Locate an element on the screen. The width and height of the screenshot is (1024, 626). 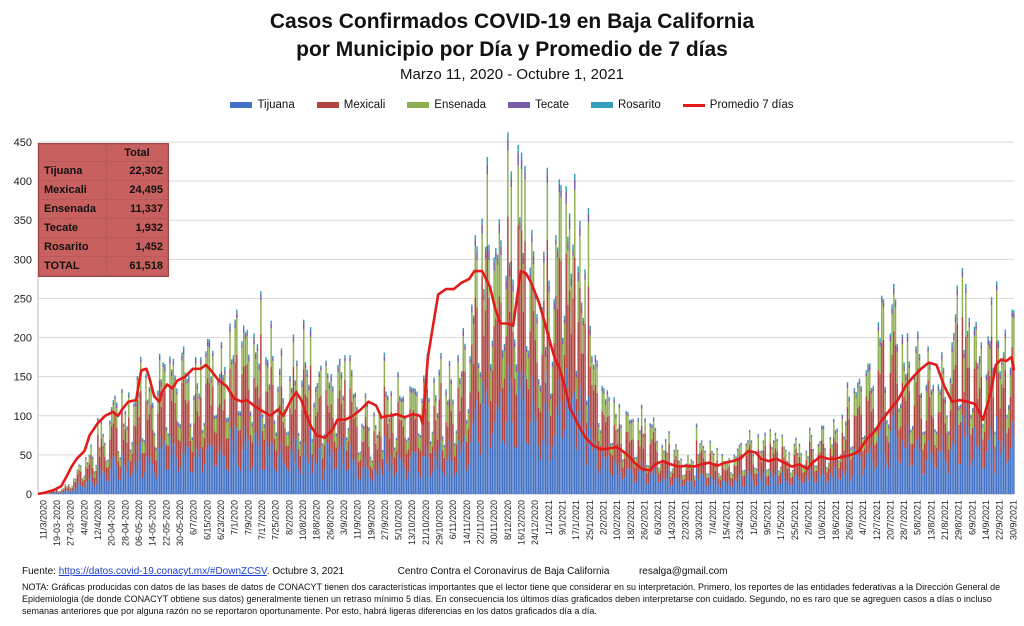
x-tick-label: 7/9/2020 is located at coordinates (248, 517).